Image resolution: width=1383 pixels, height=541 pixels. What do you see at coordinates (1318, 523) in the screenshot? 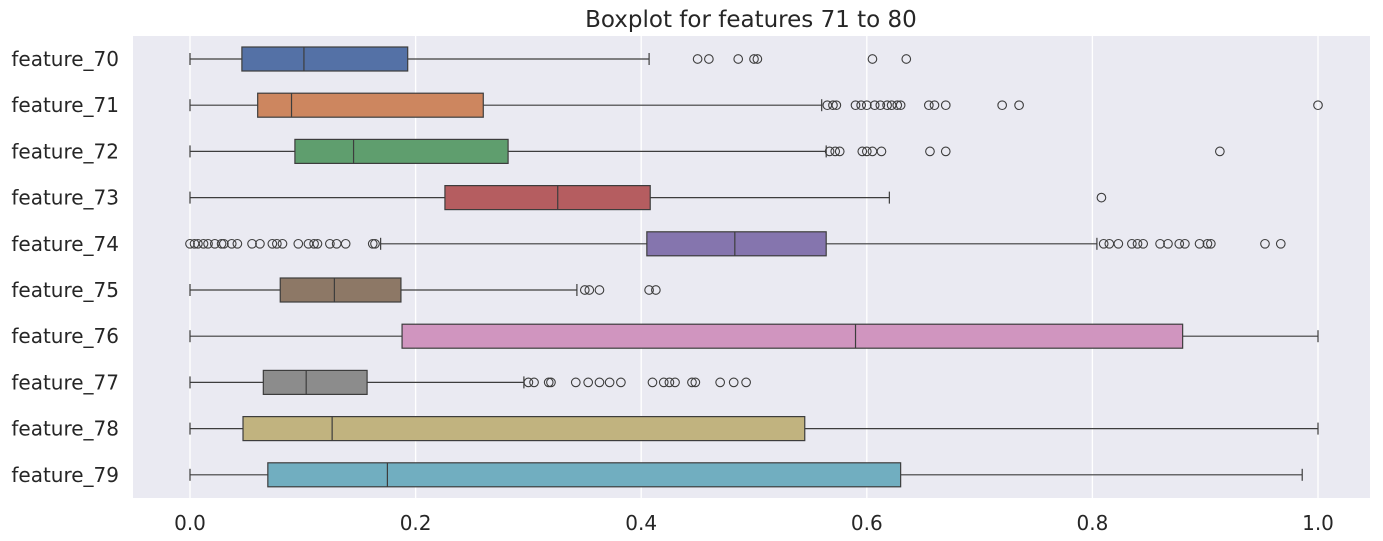
I see `x-tick-label: 1.0` at bounding box center [1318, 523].